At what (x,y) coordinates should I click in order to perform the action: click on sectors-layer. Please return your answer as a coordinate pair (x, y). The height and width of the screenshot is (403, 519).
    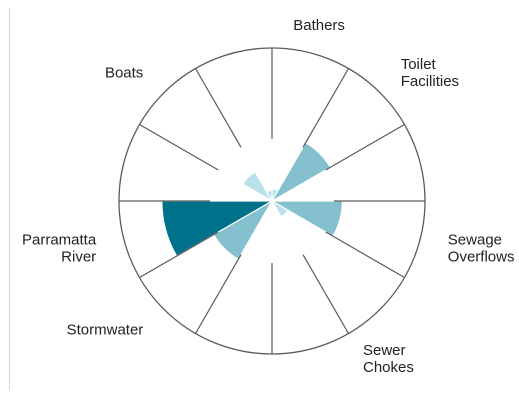
    Looking at the image, I should click on (252, 201).